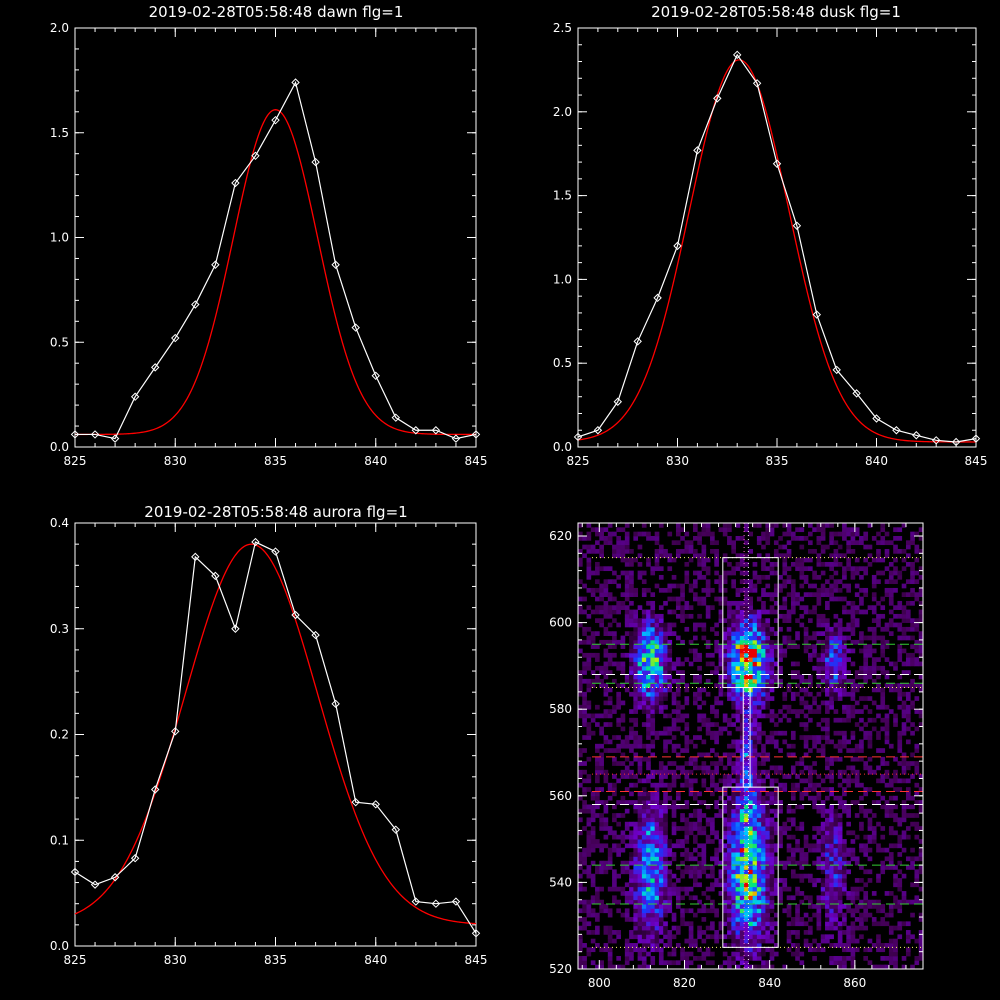 The image size is (1000, 1000). I want to click on x-tick-label: 845, so click(476, 960).